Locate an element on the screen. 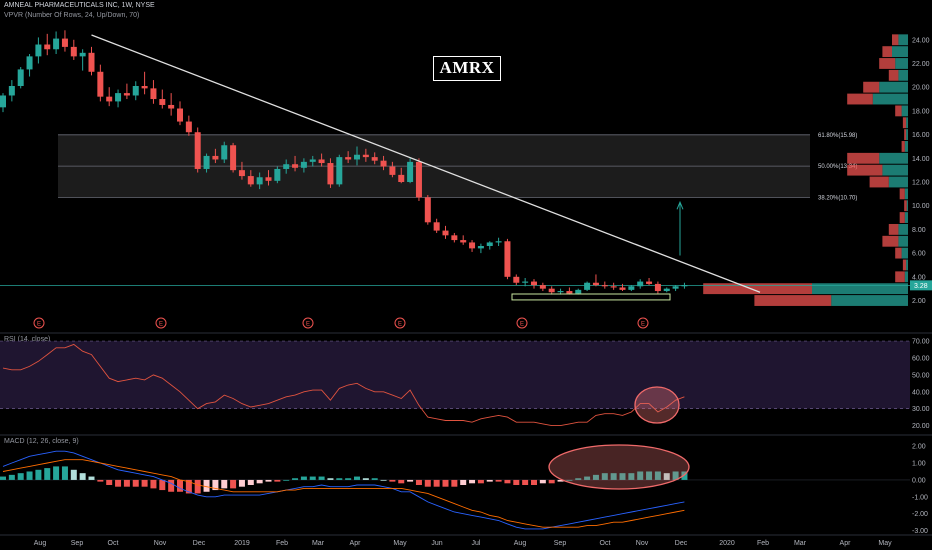  time-axis-label: Apr is located at coordinates (356, 543).